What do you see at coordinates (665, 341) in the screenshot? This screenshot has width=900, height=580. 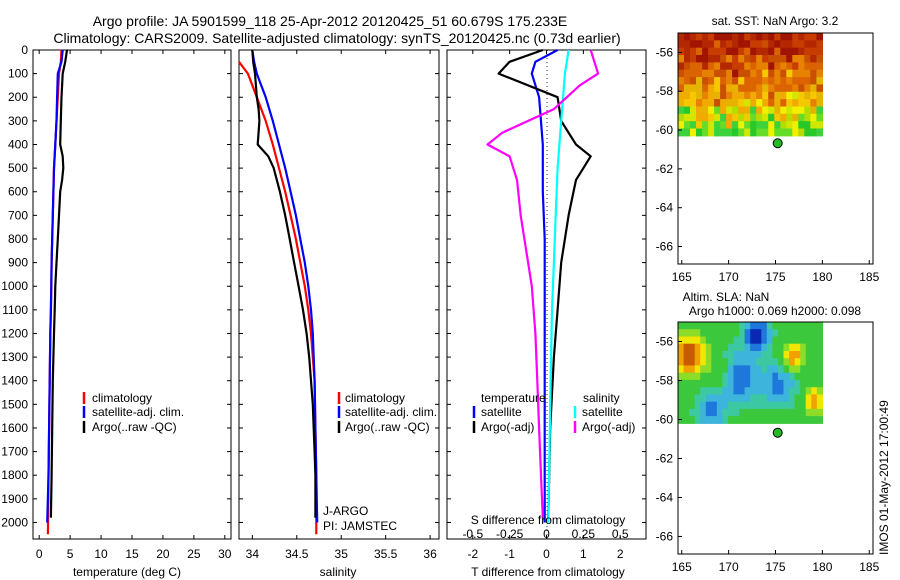 I see `map-lat-tick-label: -56` at bounding box center [665, 341].